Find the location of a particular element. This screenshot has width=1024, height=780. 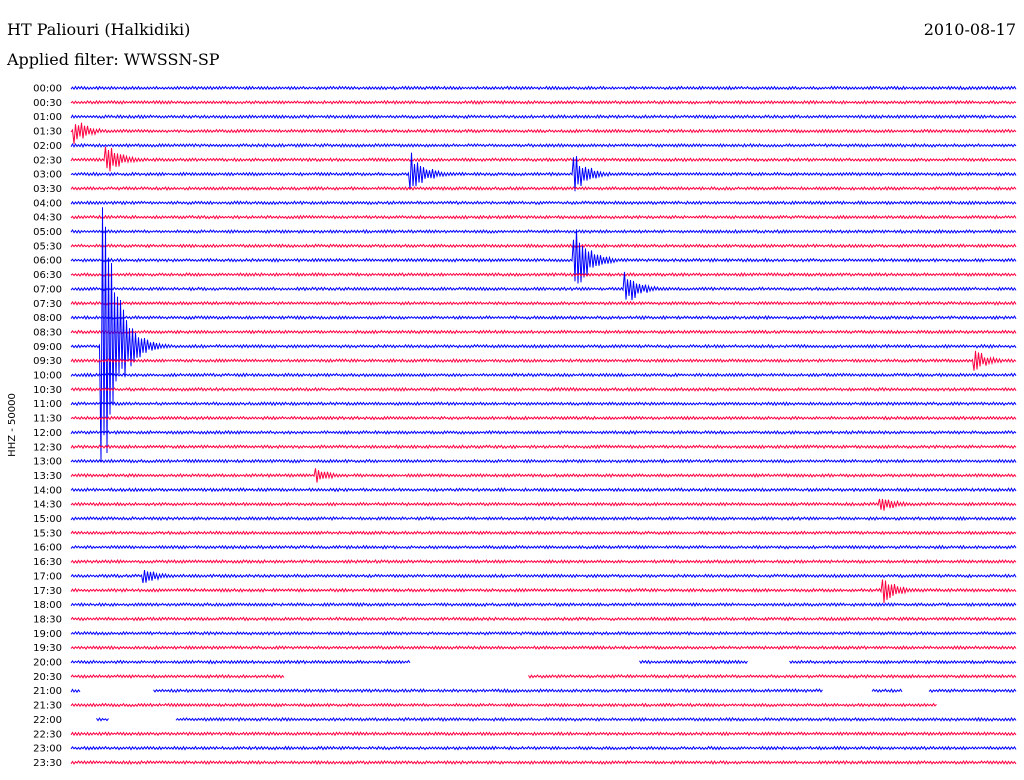

time-tick-label: 15:30 is located at coordinates (47, 533).